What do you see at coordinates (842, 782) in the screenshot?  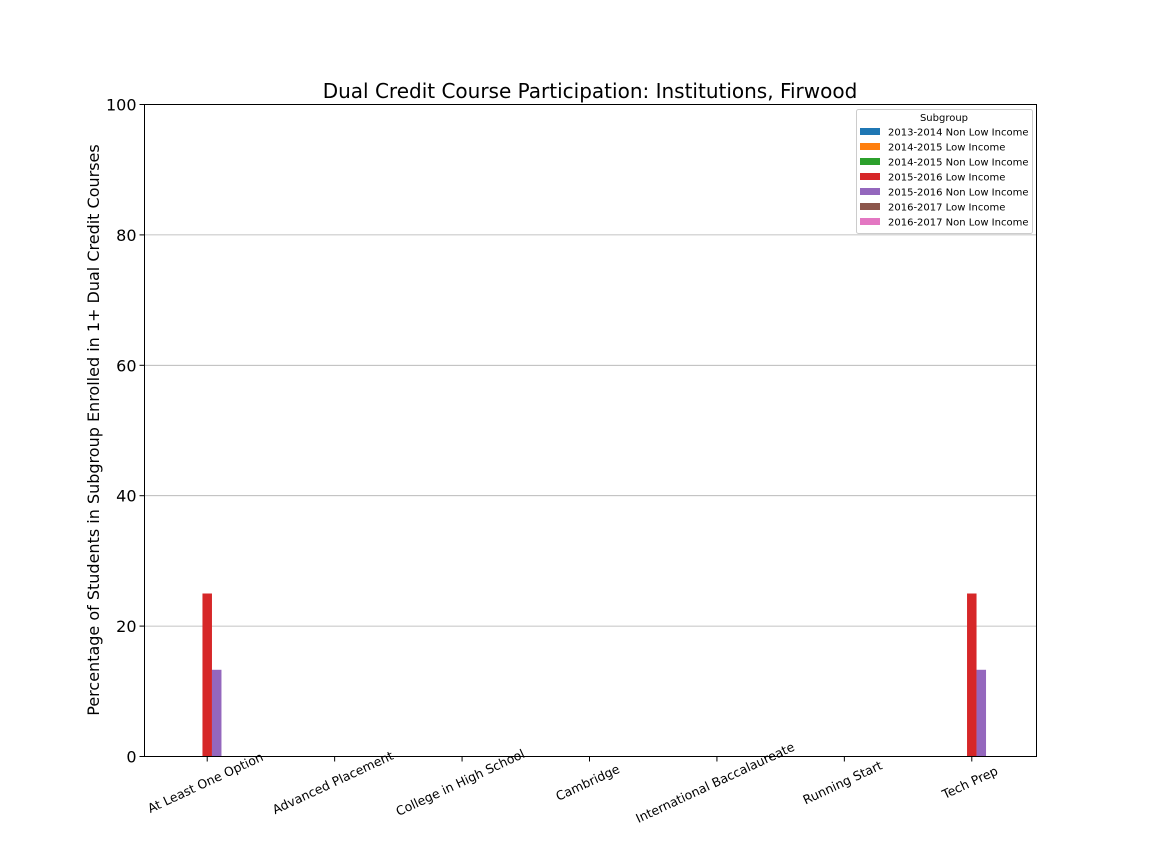 I see `x-tick-label: Running Start` at bounding box center [842, 782].